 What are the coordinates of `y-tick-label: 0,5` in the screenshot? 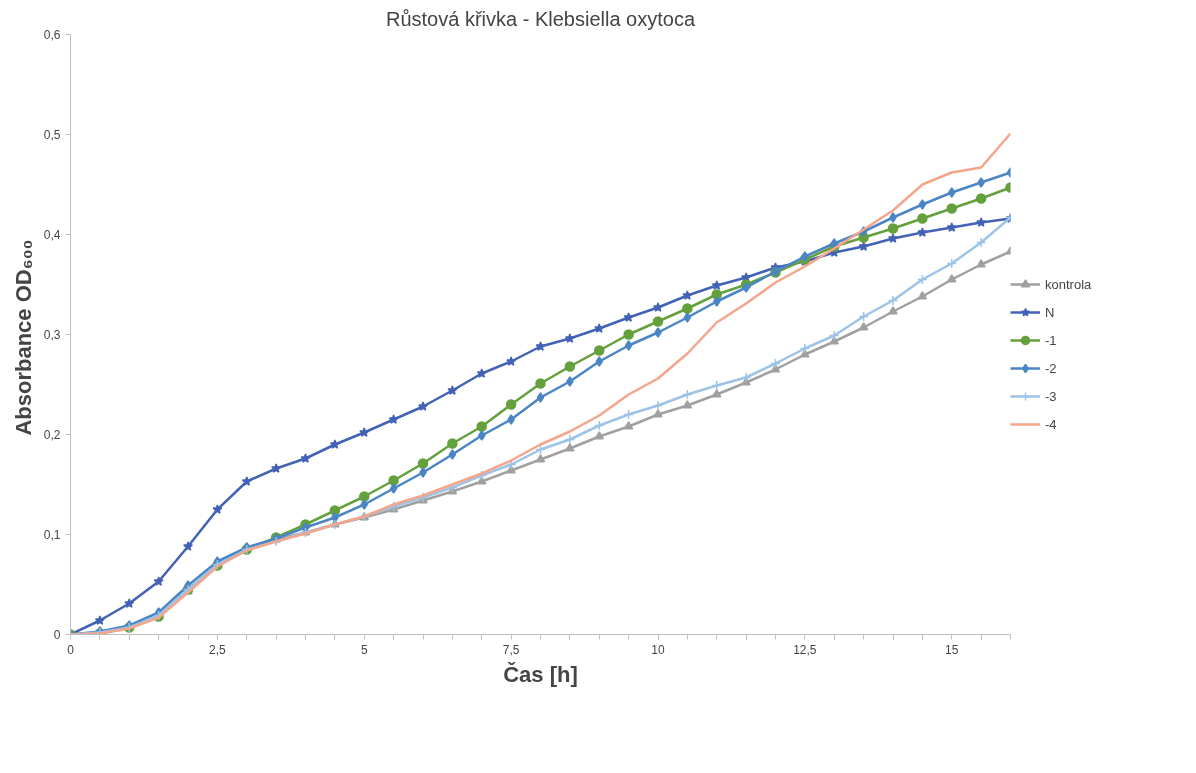 It's located at (52, 135).